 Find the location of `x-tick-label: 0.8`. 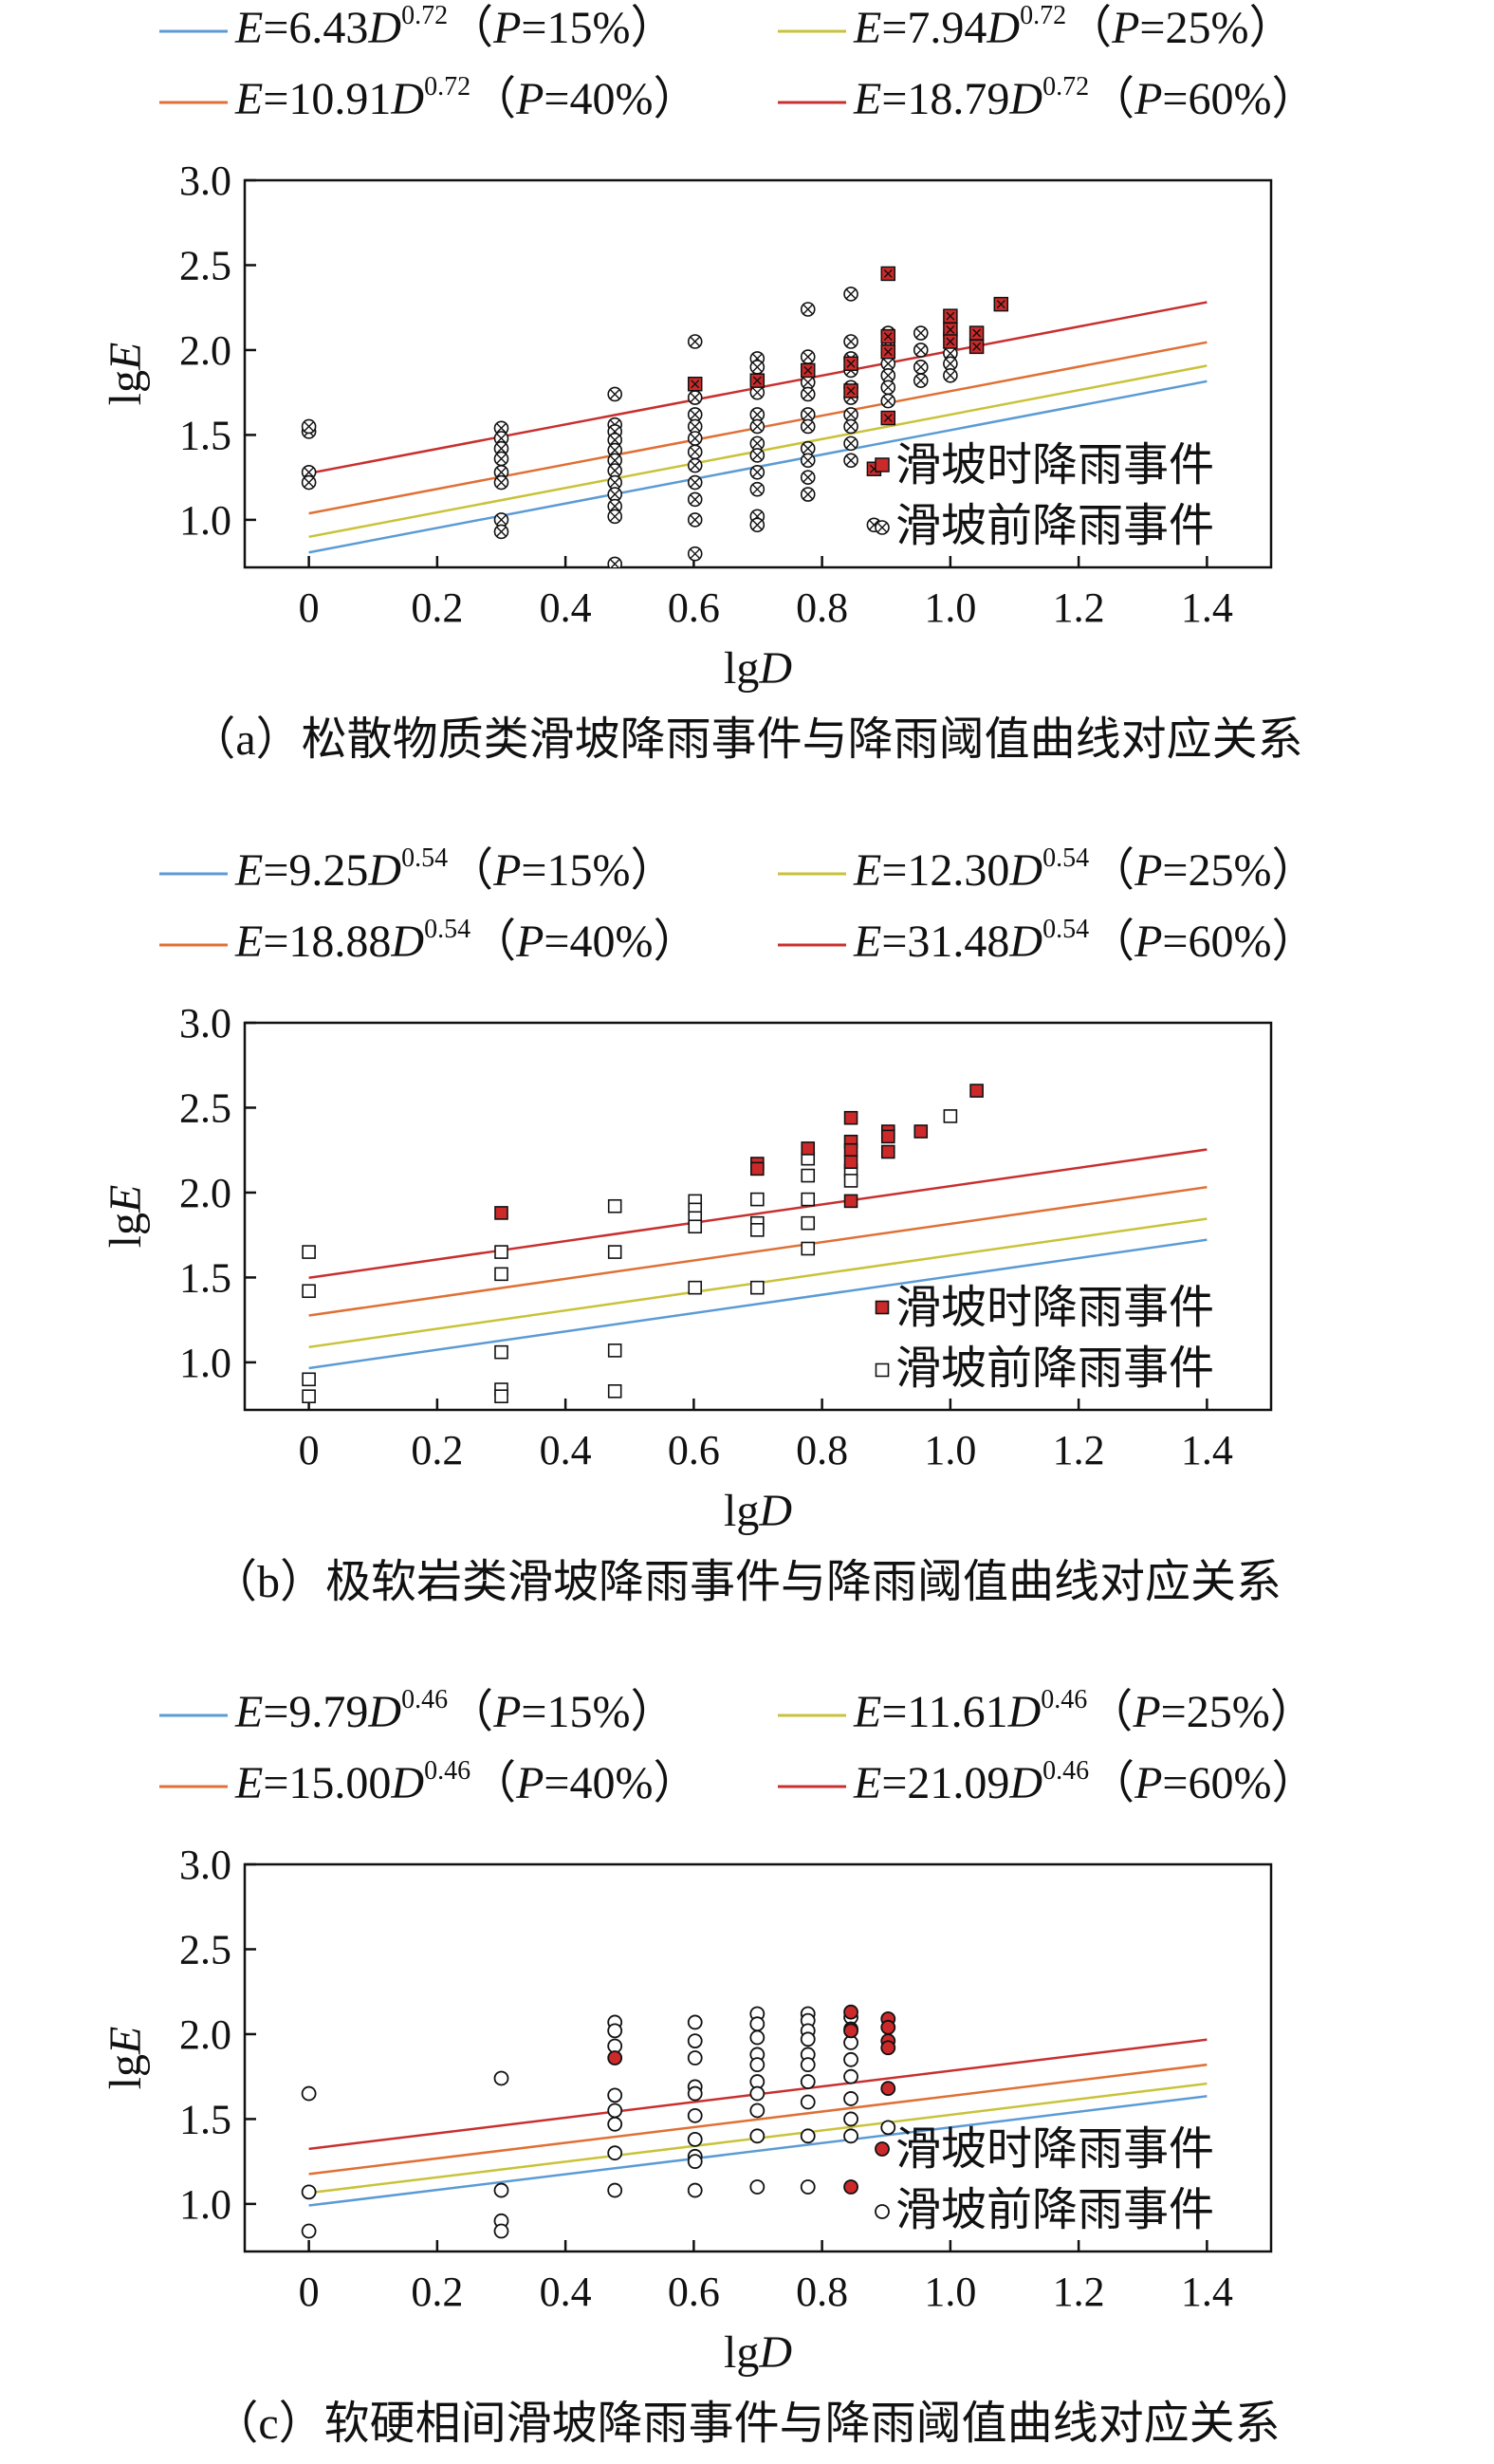

x-tick-label: 0.8 is located at coordinates (822, 2292).